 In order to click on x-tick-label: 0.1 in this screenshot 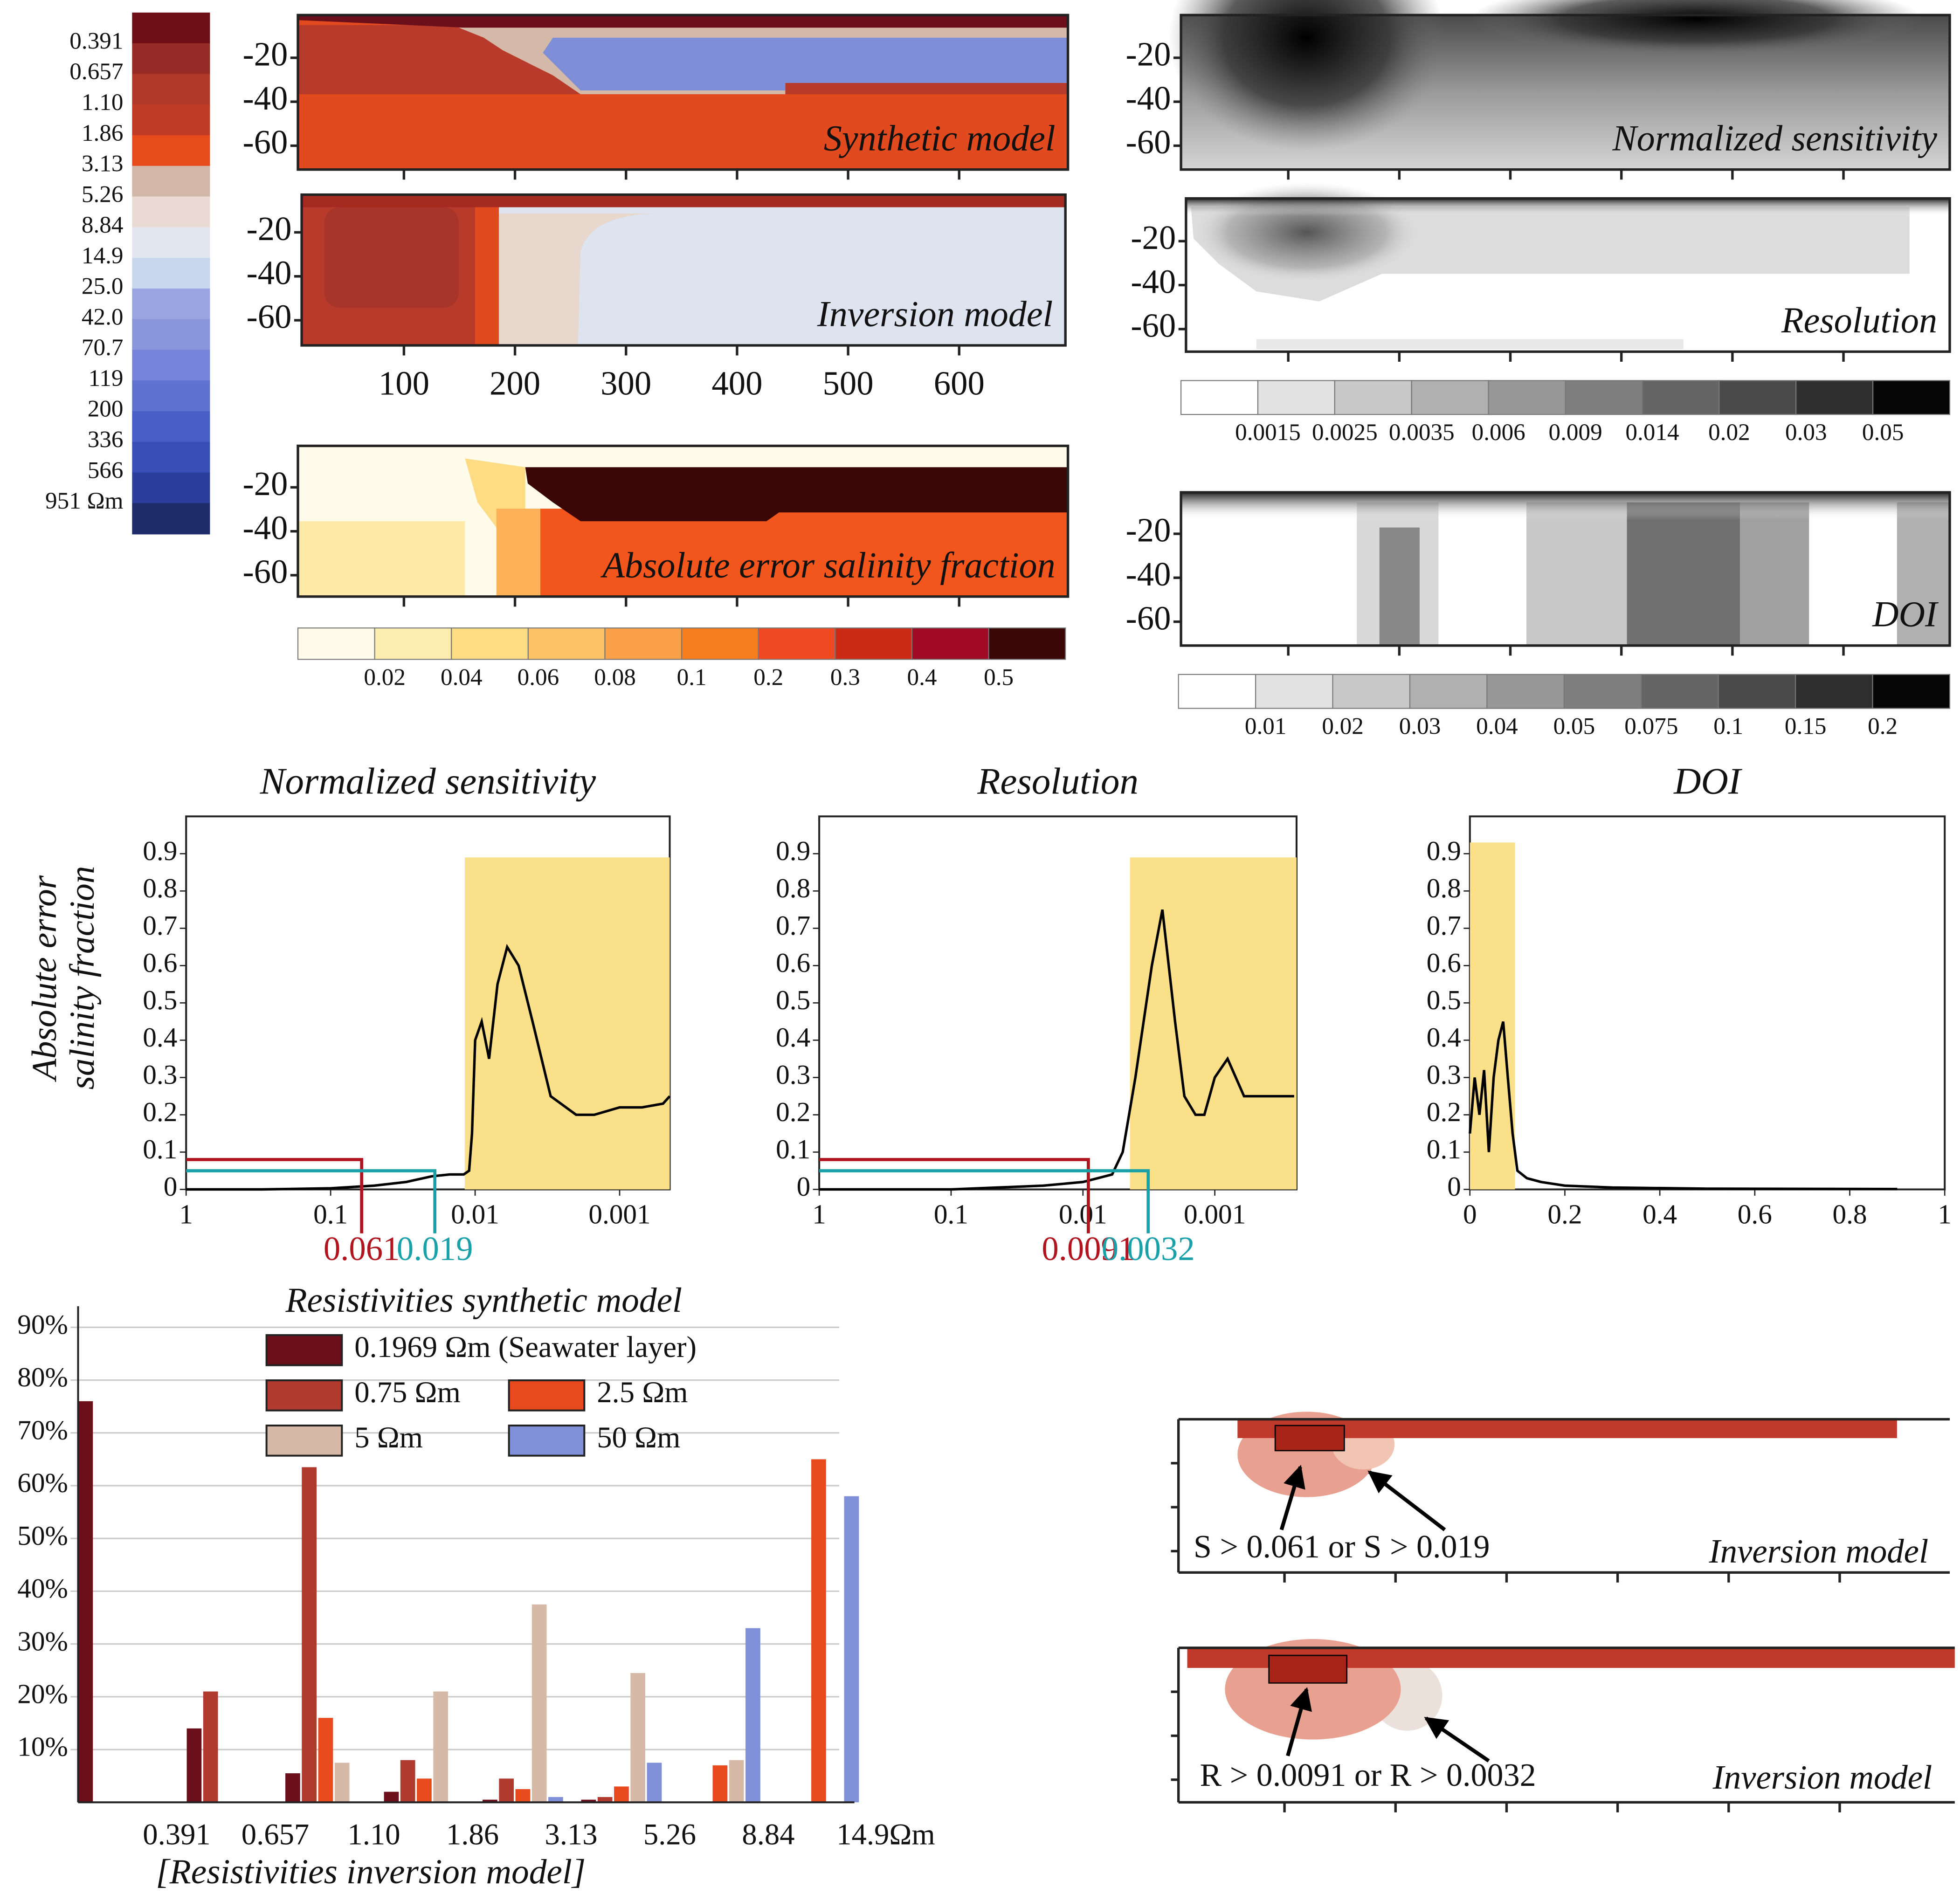, I will do `click(951, 1213)`.